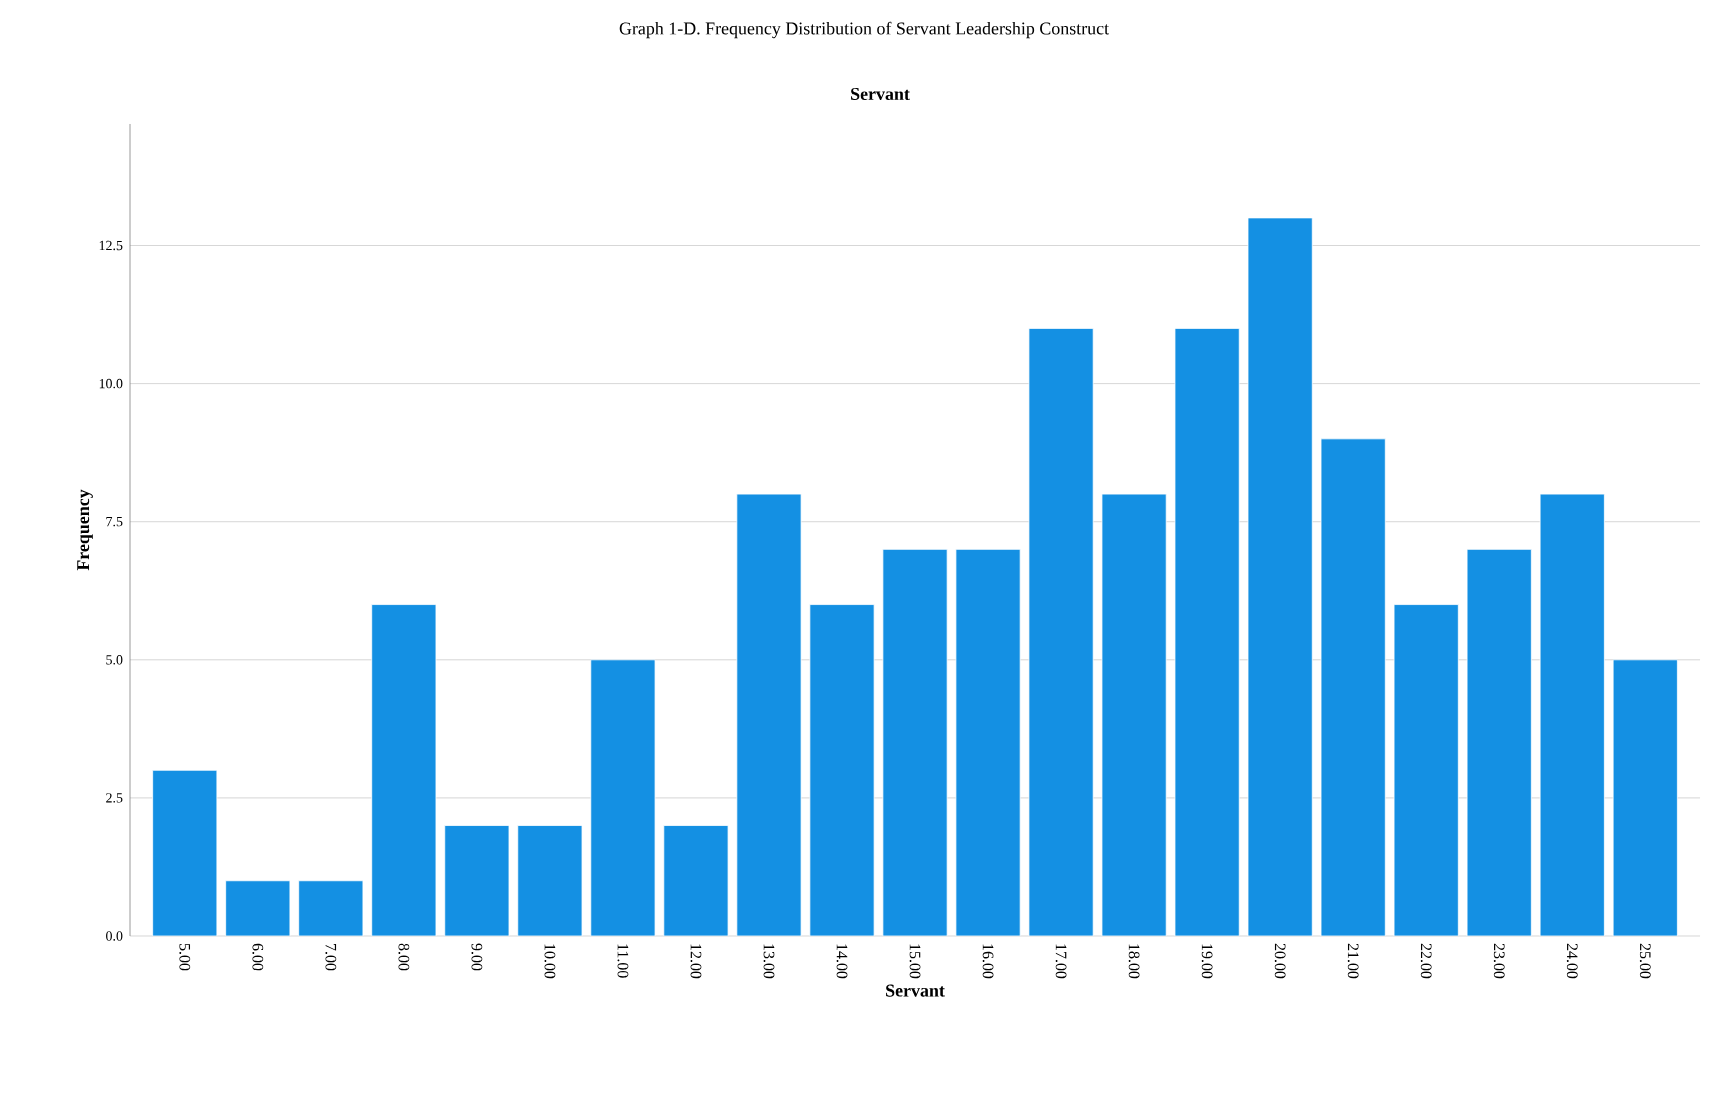 The width and height of the screenshot is (1730, 1094). What do you see at coordinates (85, 530) in the screenshot?
I see `y-axis-title: Frequency` at bounding box center [85, 530].